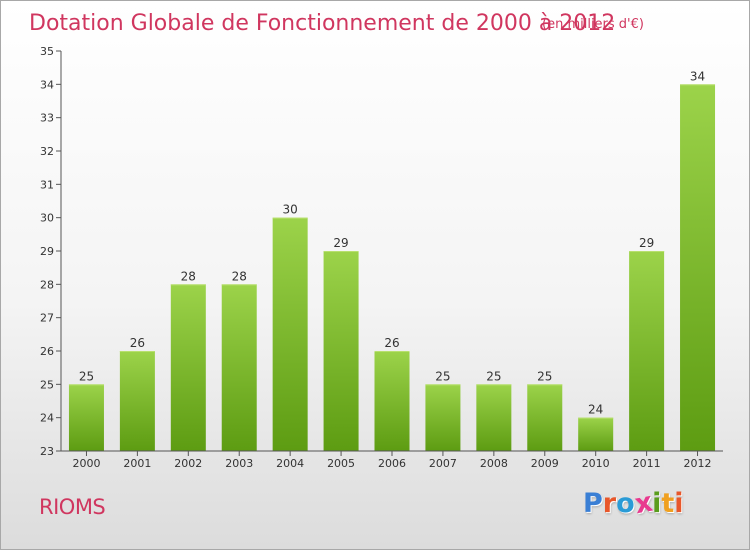 This screenshot has height=550, width=750. I want to click on y-tick-label: 35, so click(47, 51).